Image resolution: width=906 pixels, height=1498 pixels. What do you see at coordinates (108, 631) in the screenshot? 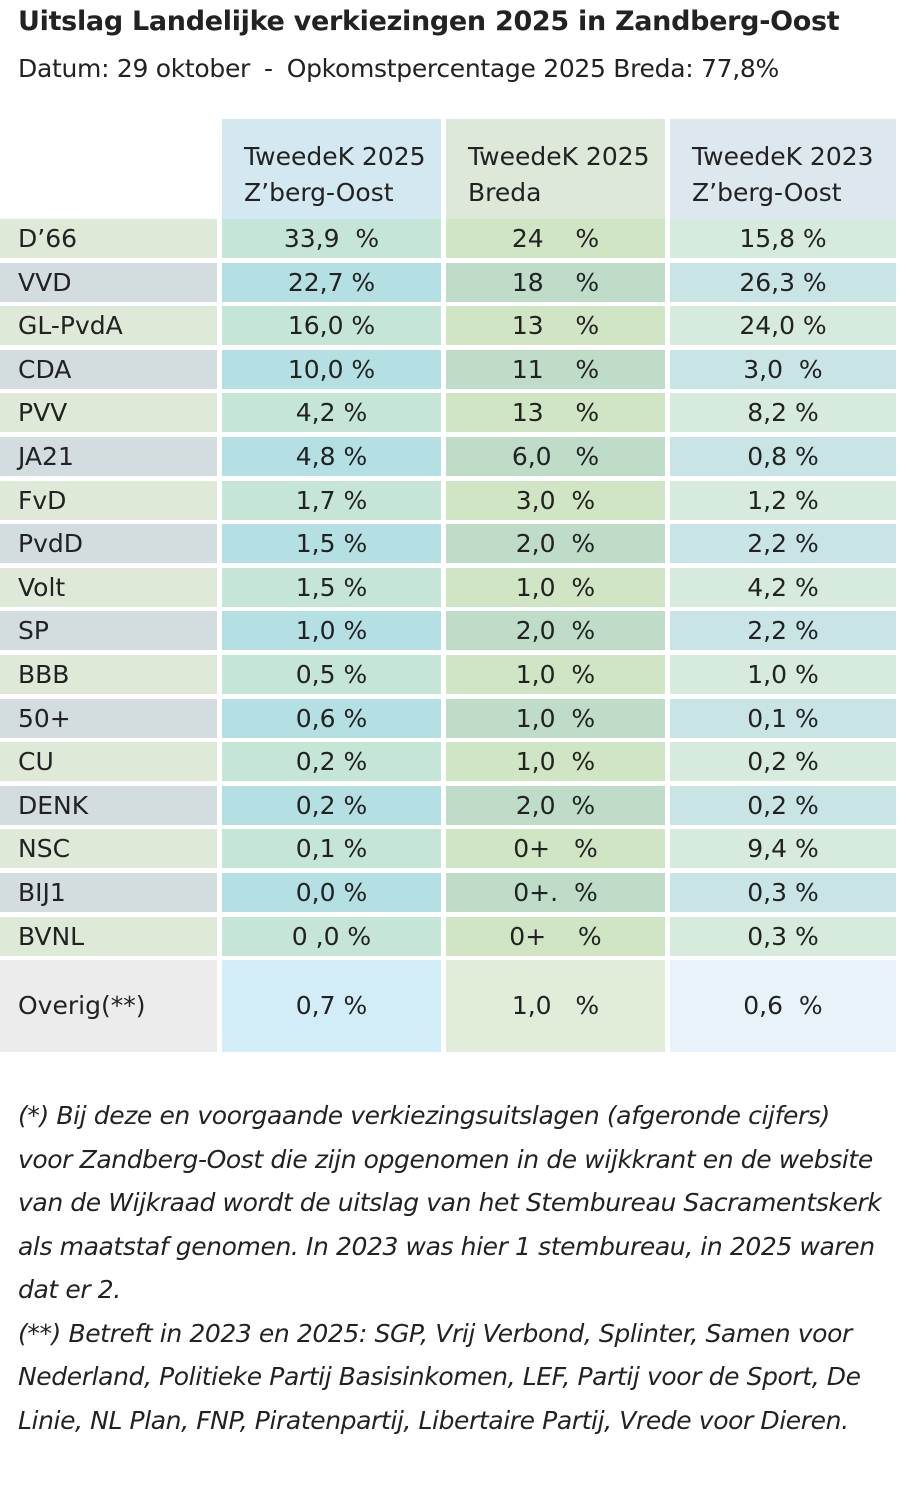
I see `party-name: SP` at bounding box center [108, 631].